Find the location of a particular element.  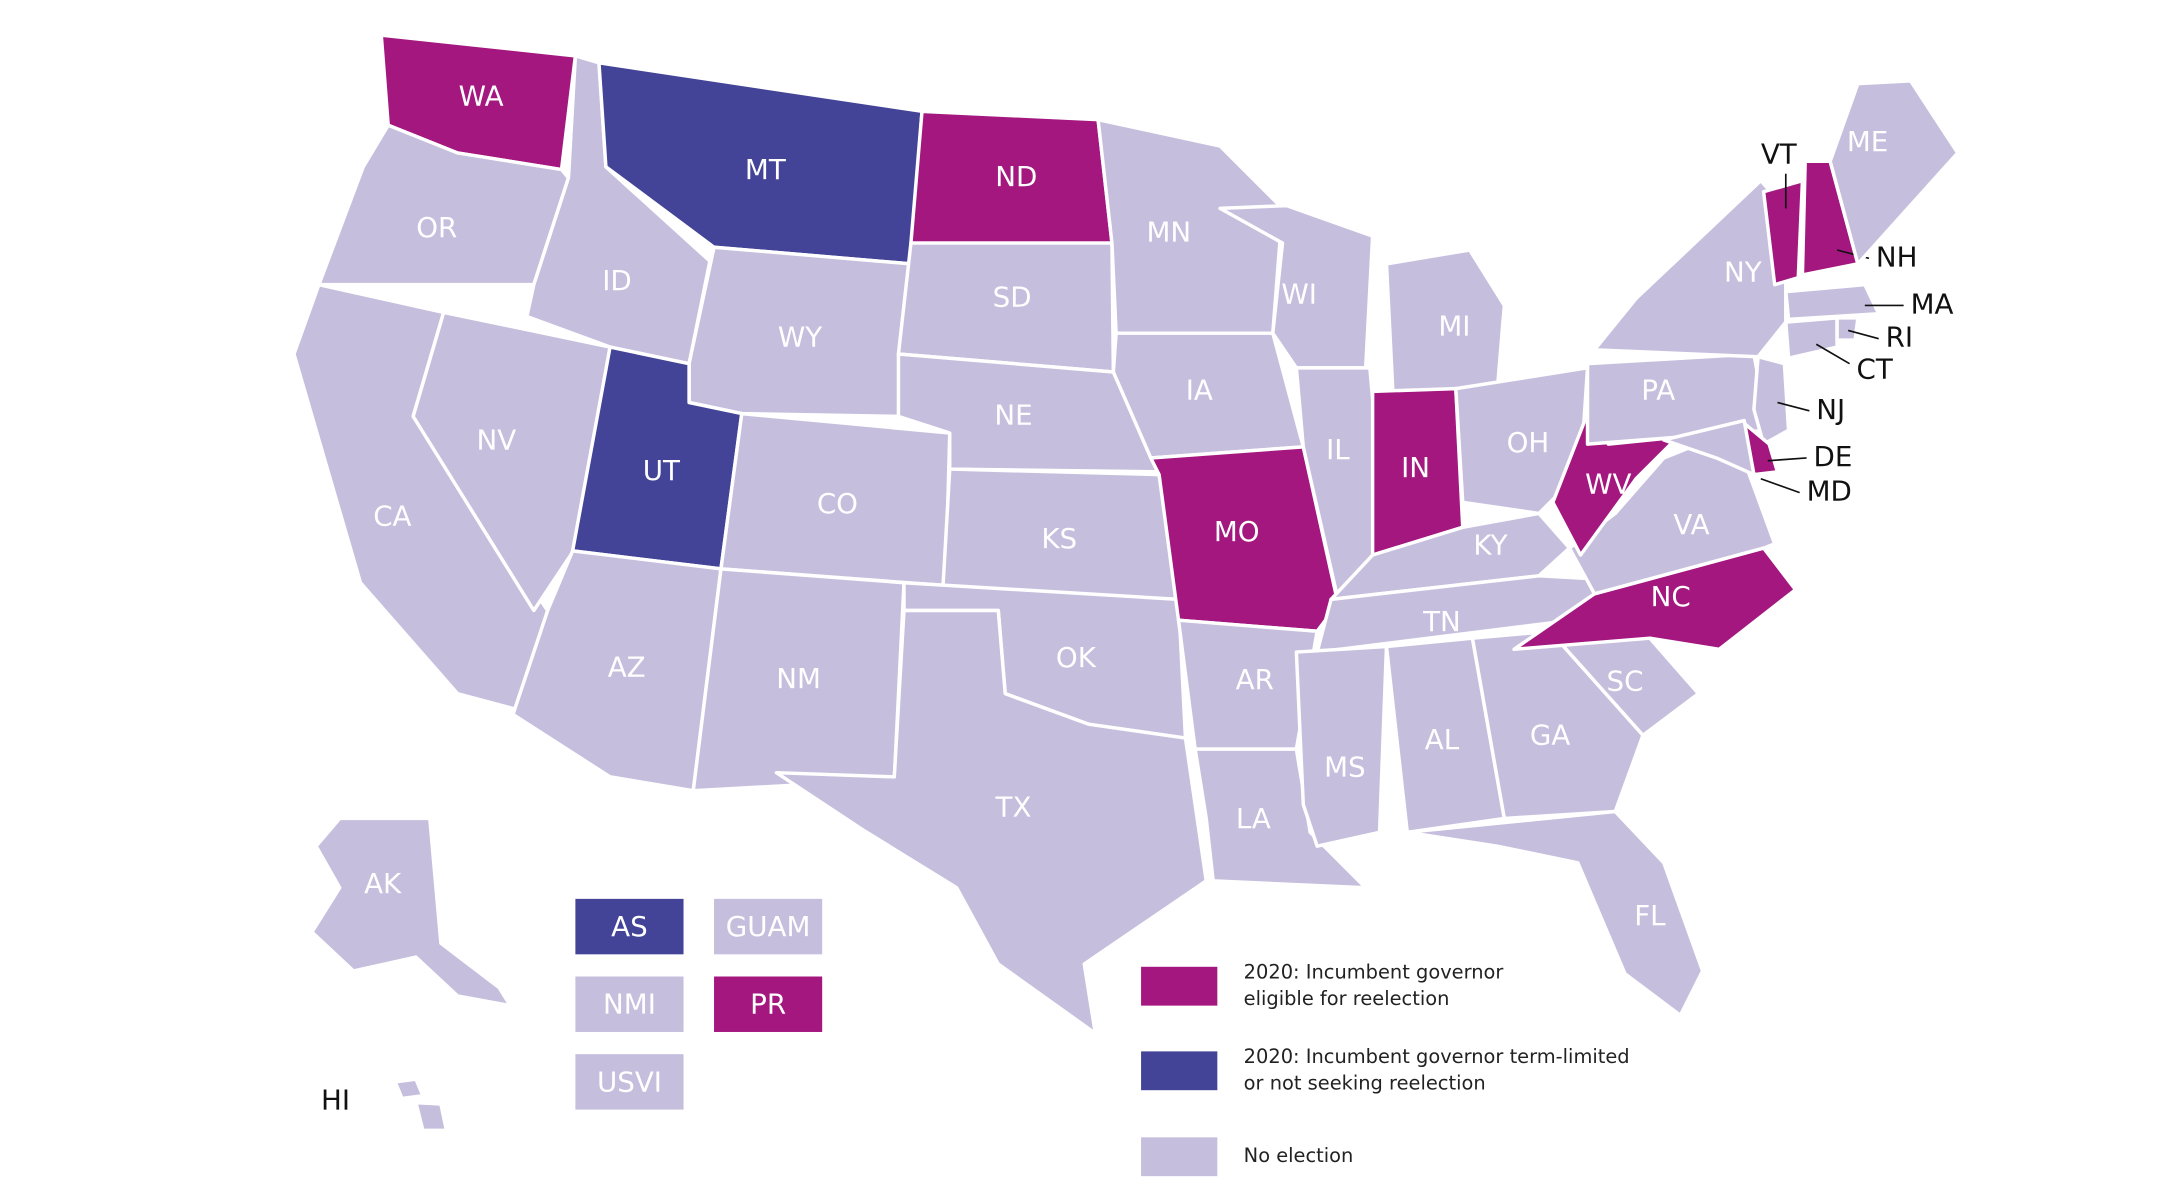

state-label: NY is located at coordinates (1743, 272).